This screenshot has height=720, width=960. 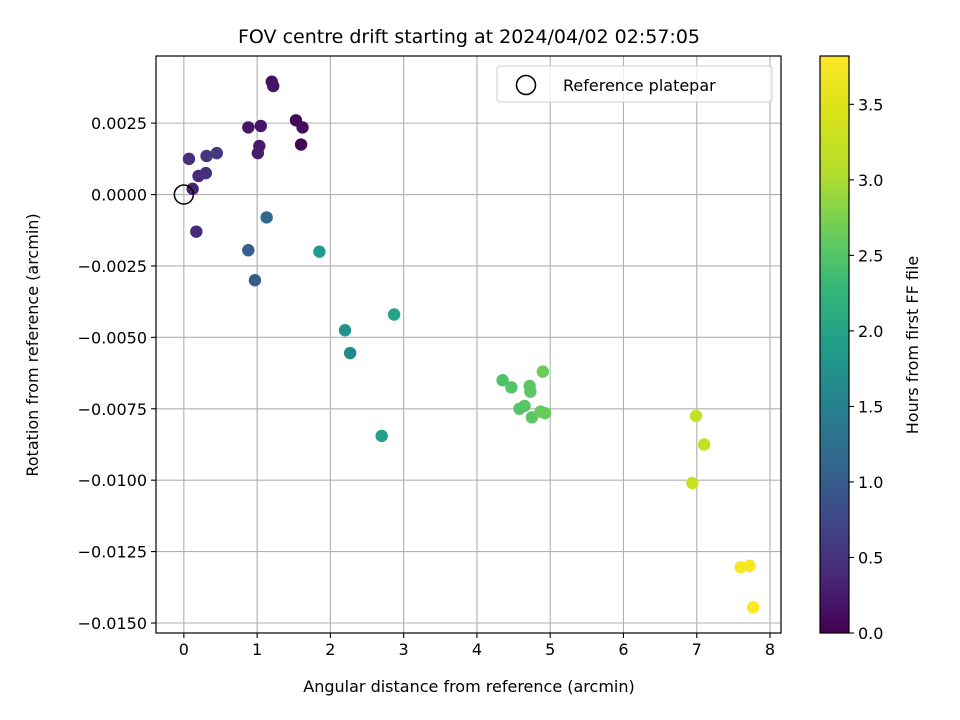 I want to click on colorbar-tick-label: 2.0, so click(x=870, y=331).